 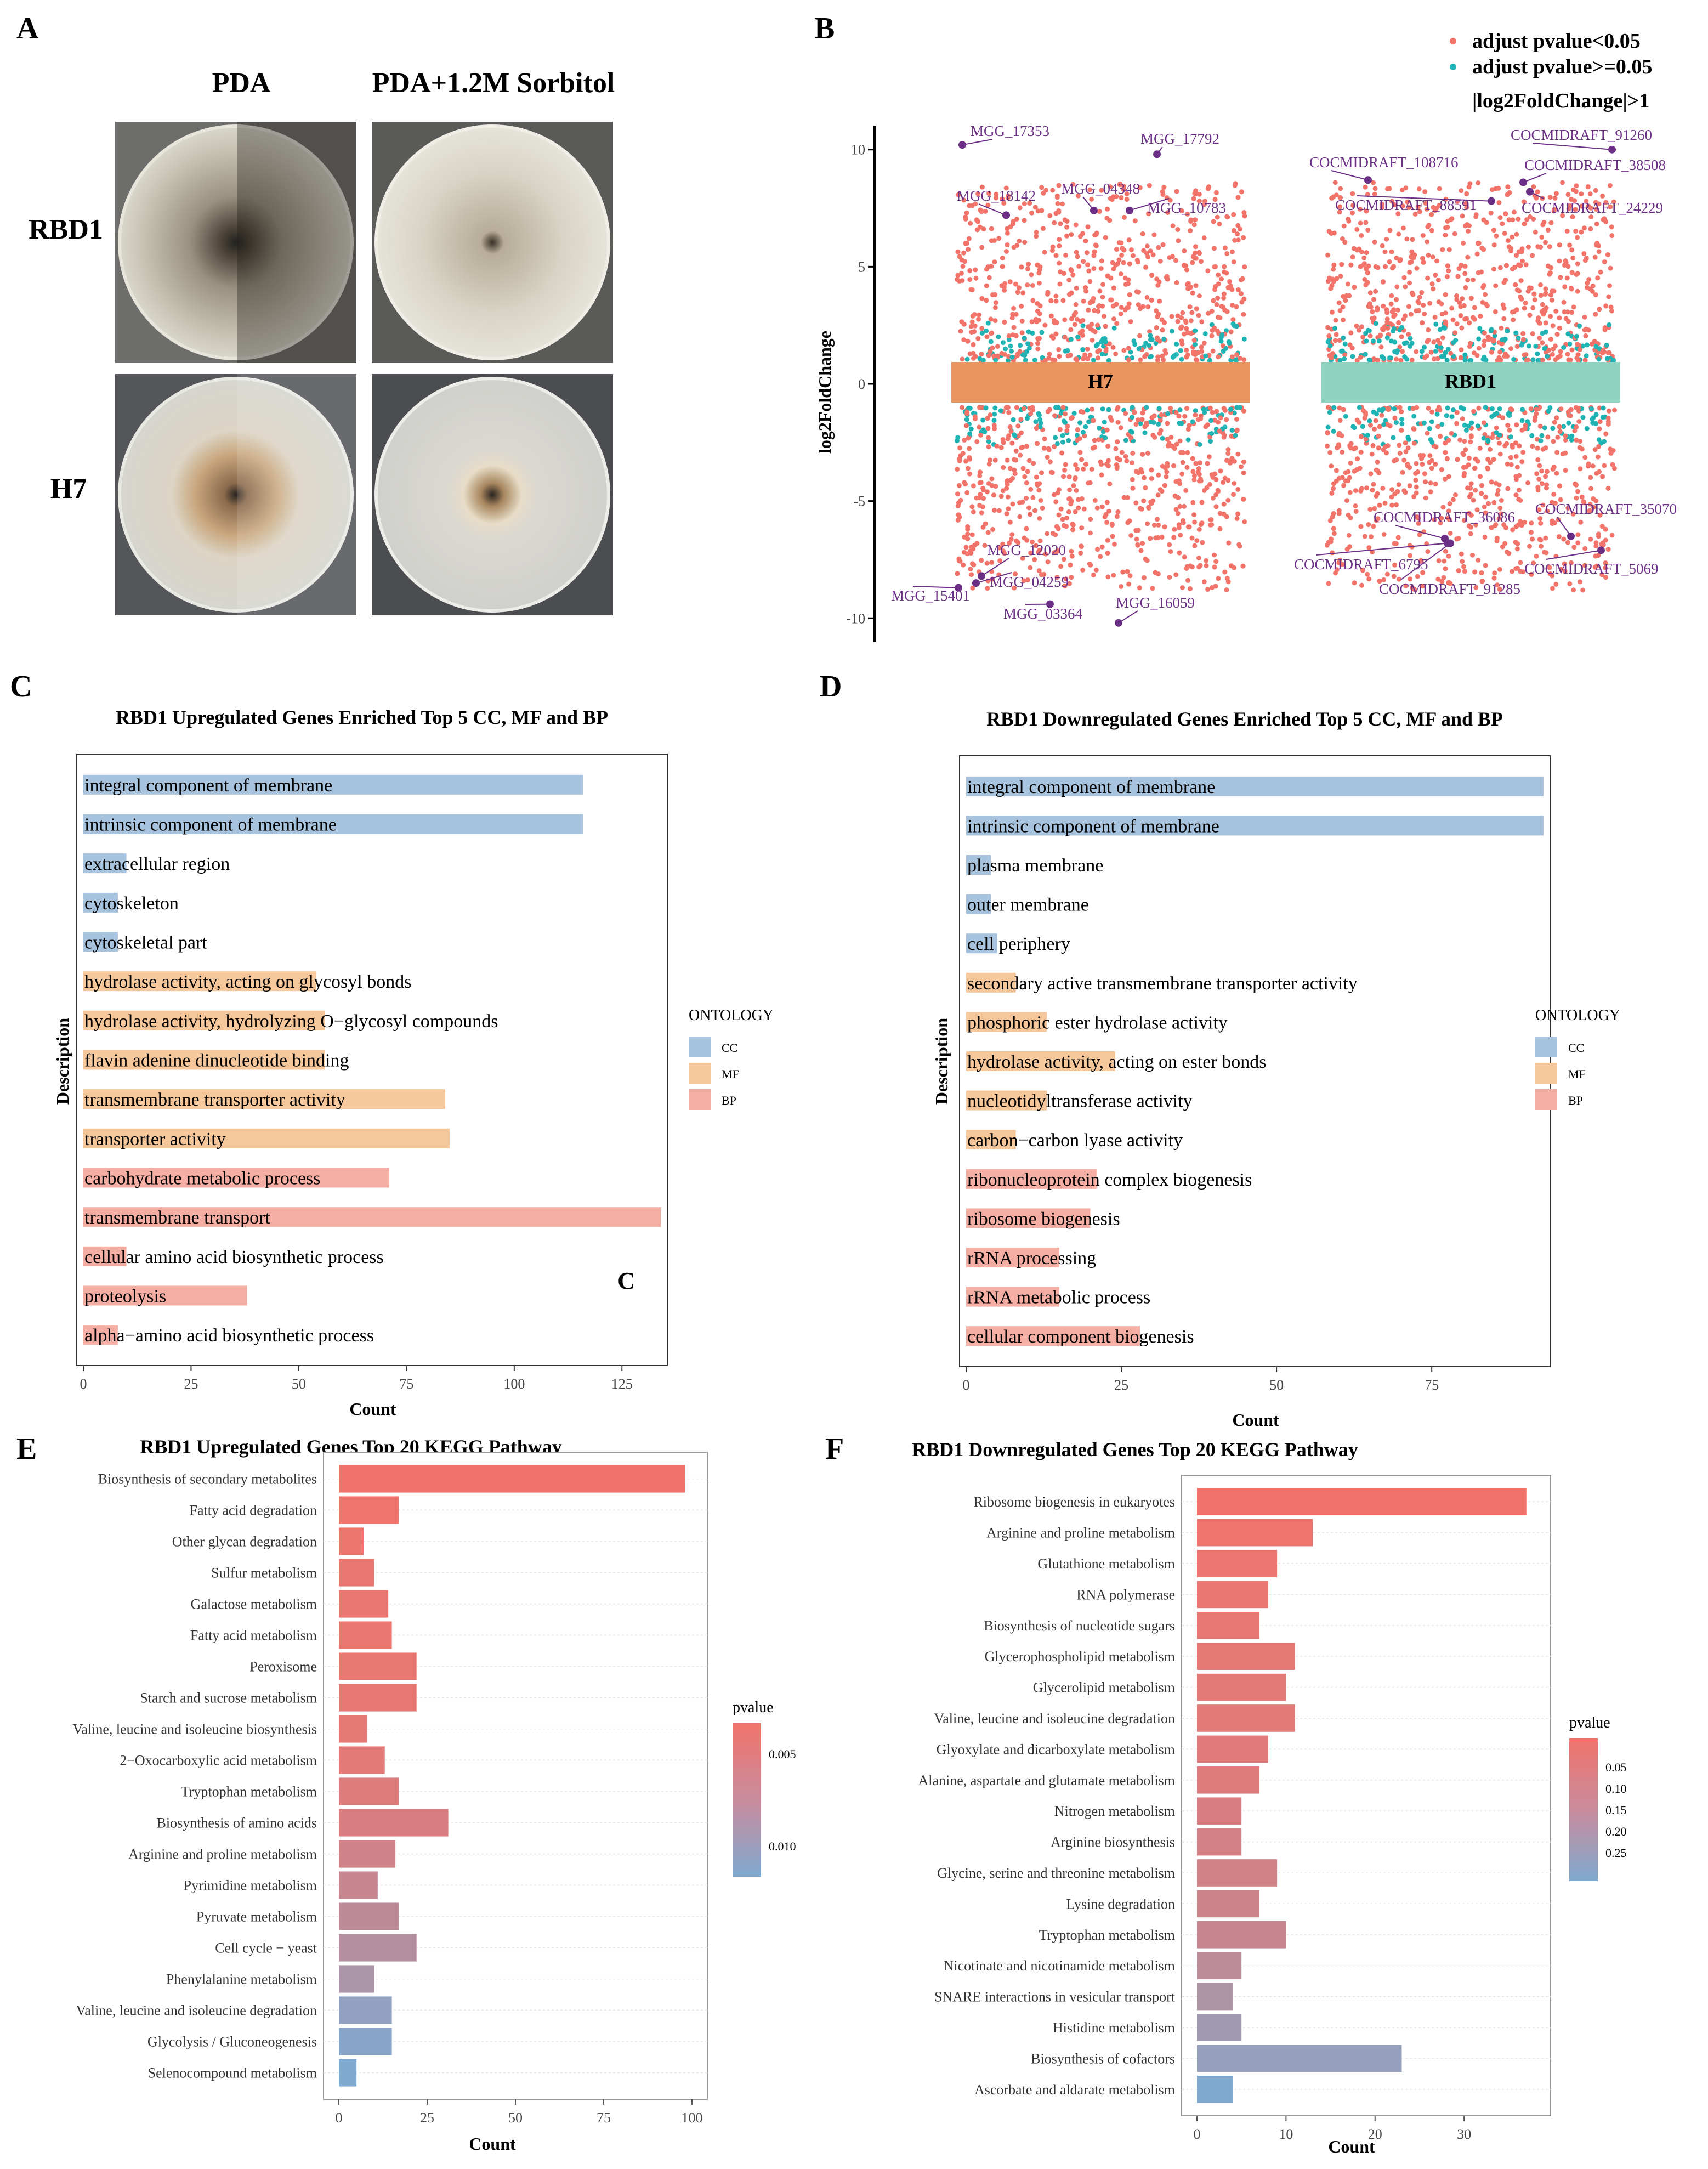 I want to click on x-tick-label: 50, so click(x=515, y=2118).